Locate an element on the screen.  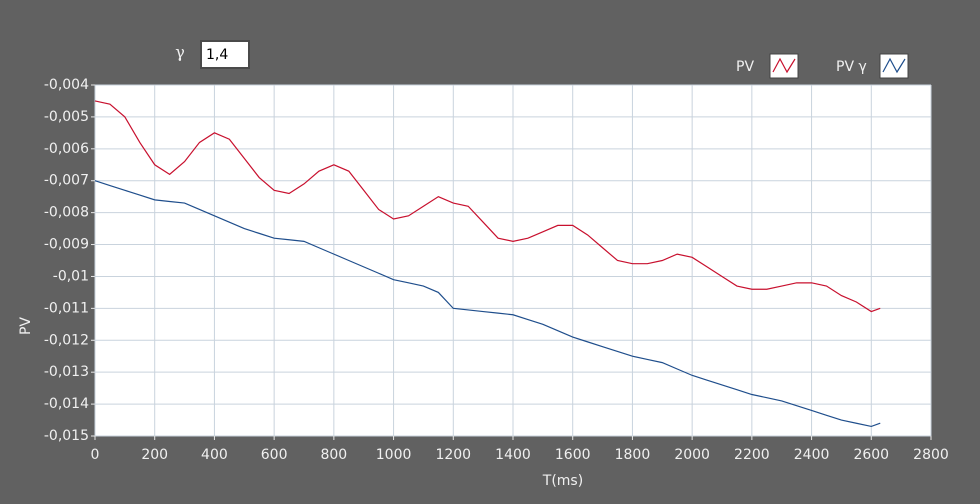
x-tick-label: 200 is located at coordinates (154, 455).